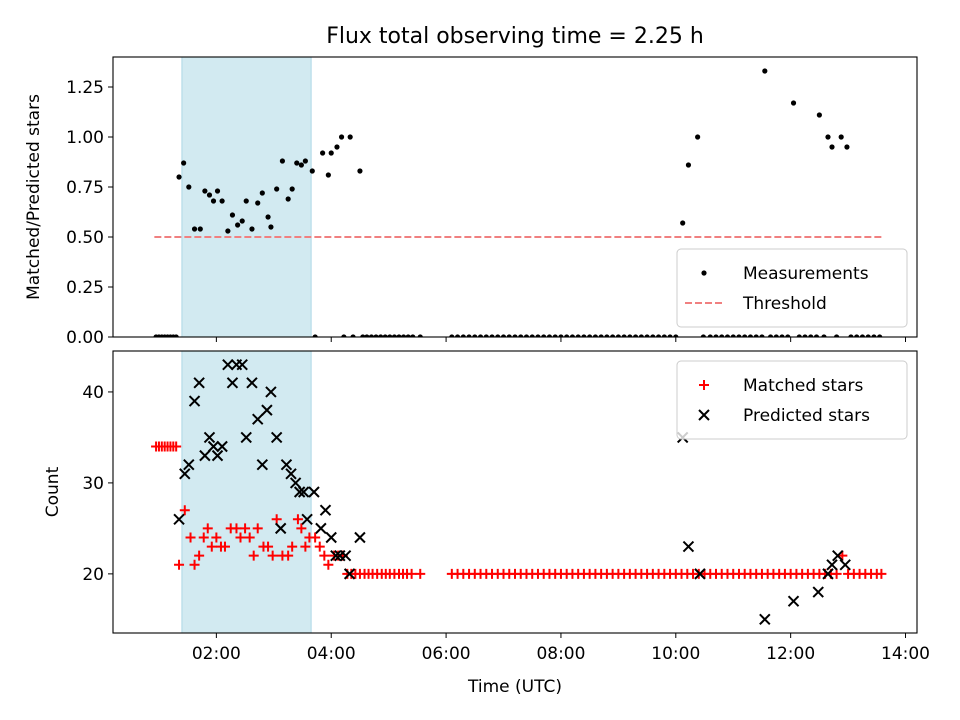 This screenshot has height=720, width=960. I want to click on x-tick-label: 12:00, so click(790, 654).